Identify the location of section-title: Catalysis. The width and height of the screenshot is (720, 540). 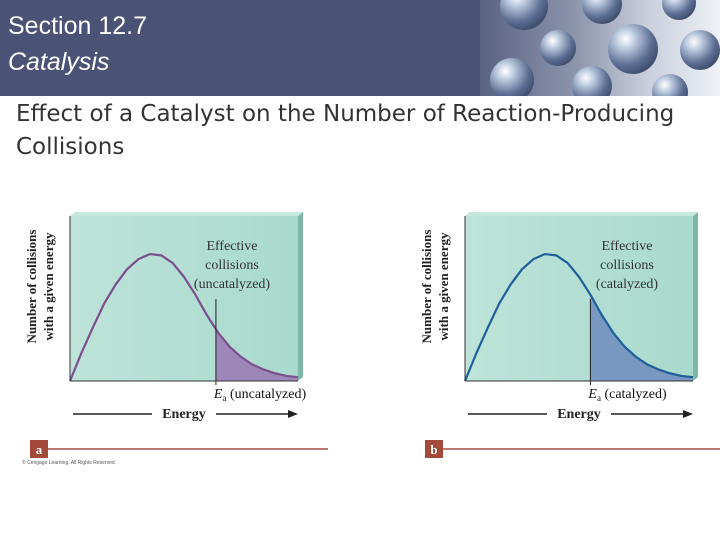
(59, 62).